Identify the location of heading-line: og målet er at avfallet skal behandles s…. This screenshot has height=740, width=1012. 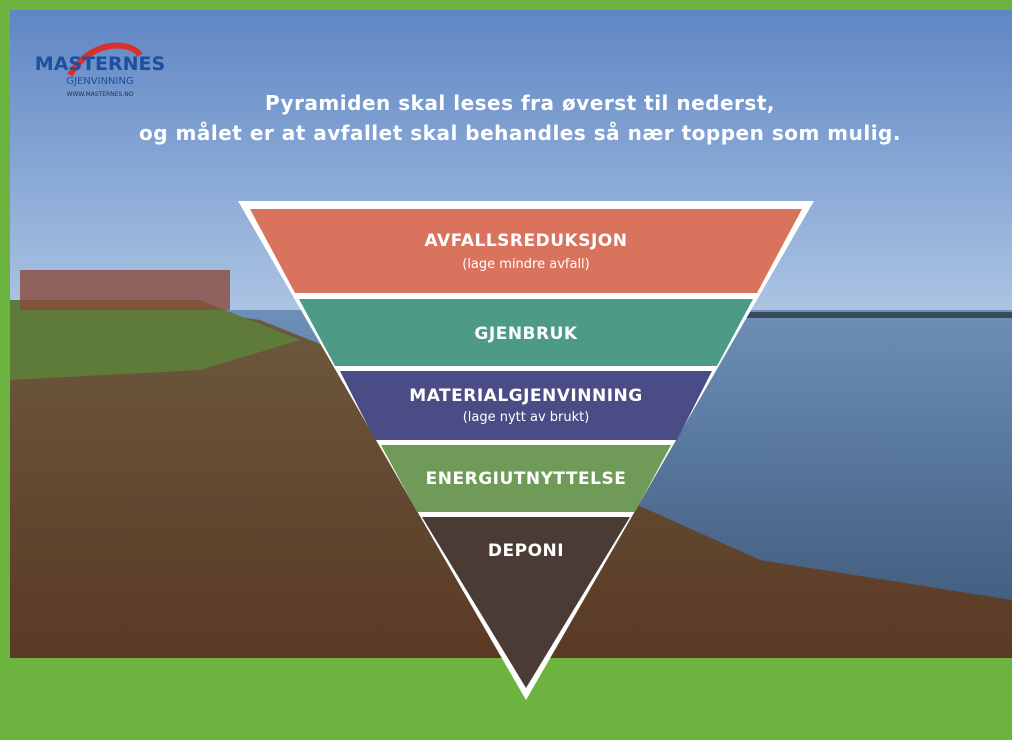
(520, 133).